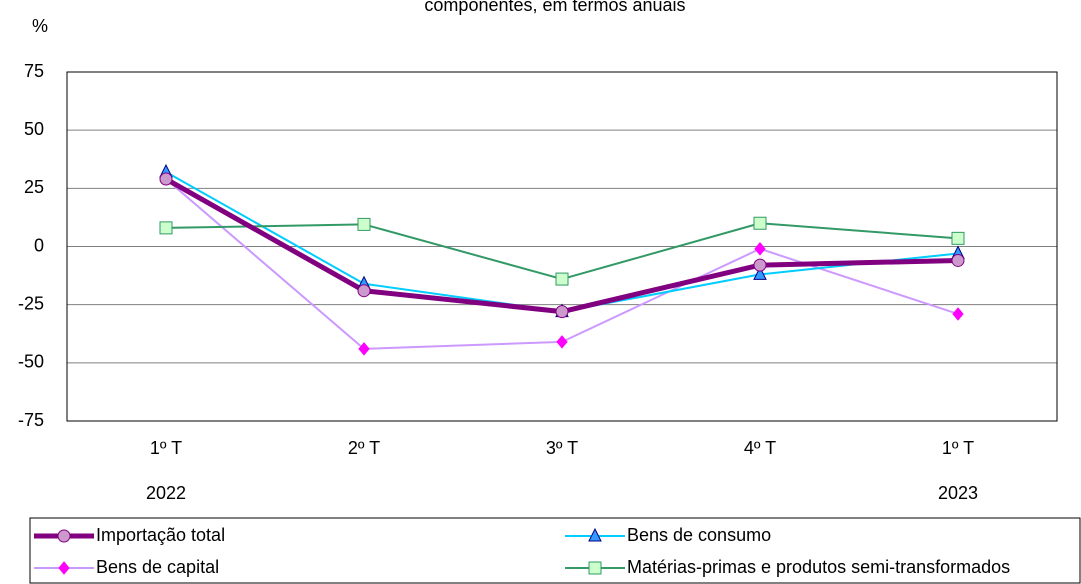 Image resolution: width=1081 pixels, height=584 pixels. Describe the element at coordinates (34, 71) in the screenshot. I see `y-tick-label: 75` at that location.